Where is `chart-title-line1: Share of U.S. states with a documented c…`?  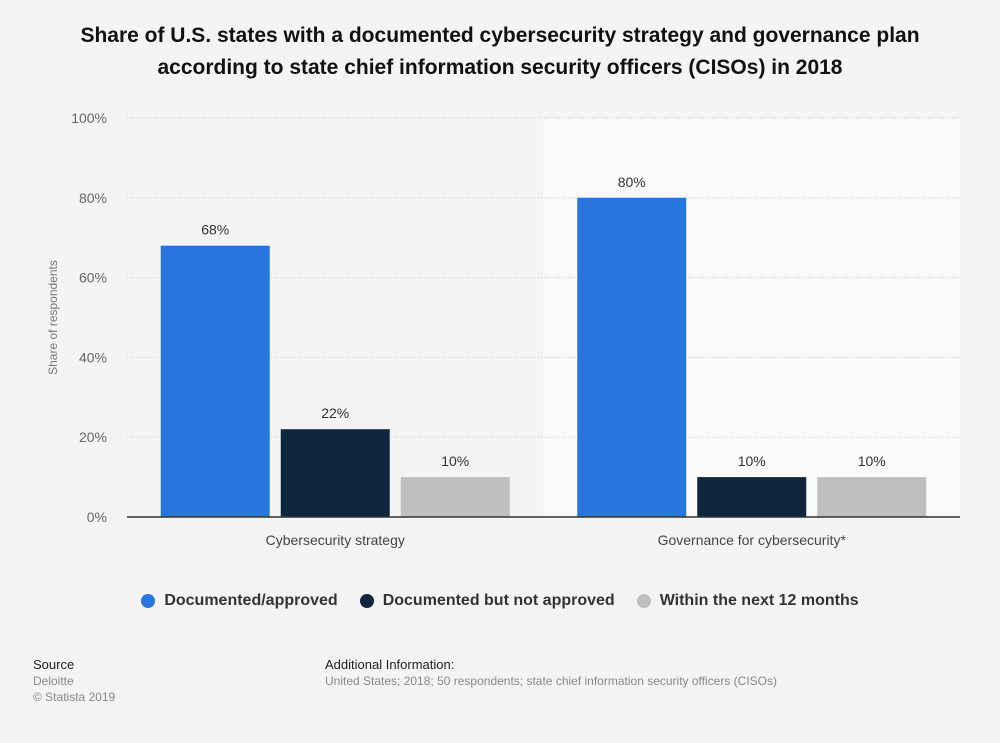
chart-title-line1: Share of U.S. states with a documented c… is located at coordinates (500, 35).